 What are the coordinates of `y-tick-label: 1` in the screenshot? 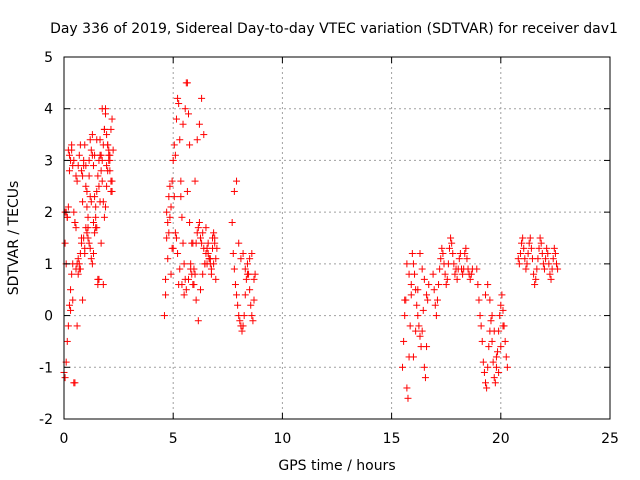 It's located at (48, 265).